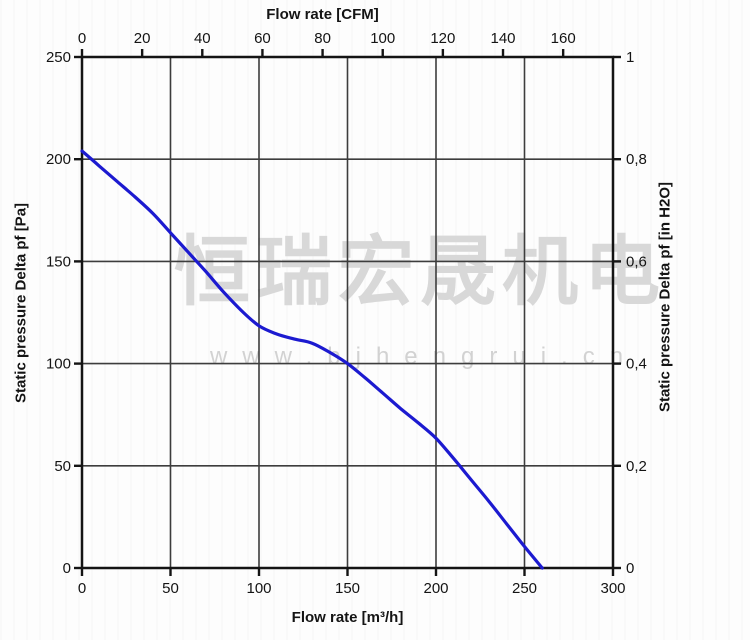 Image resolution: width=750 pixels, height=640 pixels. What do you see at coordinates (435, 588) in the screenshot?
I see `tick-label-bottom: 200` at bounding box center [435, 588].